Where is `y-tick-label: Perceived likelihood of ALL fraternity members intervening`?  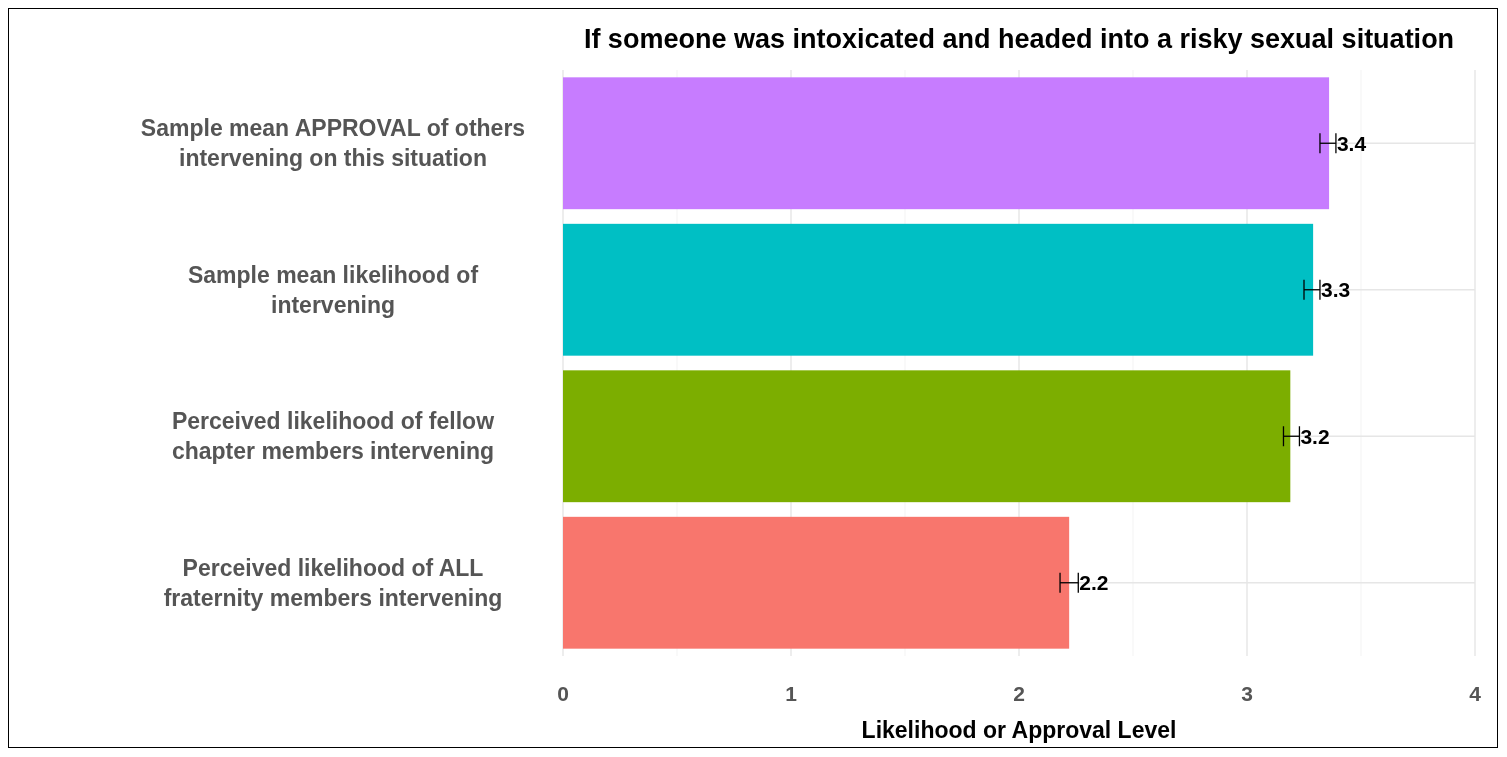 y-tick-label: Perceived likelihood of ALL fraternity members intervening is located at coordinates (333, 582).